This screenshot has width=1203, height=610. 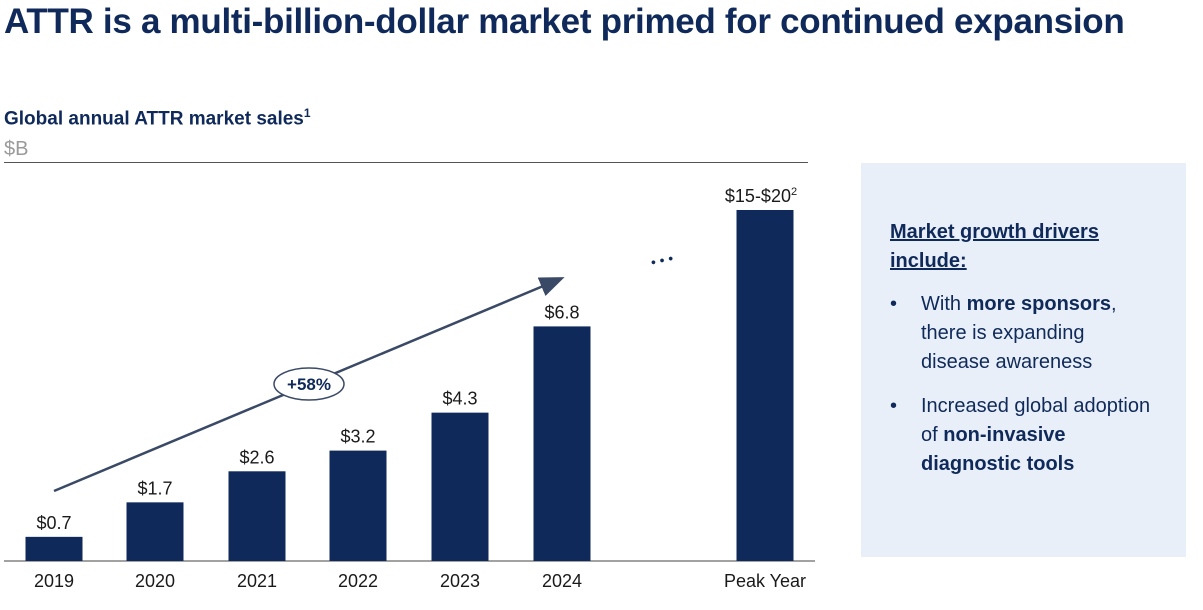 What do you see at coordinates (994, 246) in the screenshot?
I see `panel-heading: Market growth drivers include:` at bounding box center [994, 246].